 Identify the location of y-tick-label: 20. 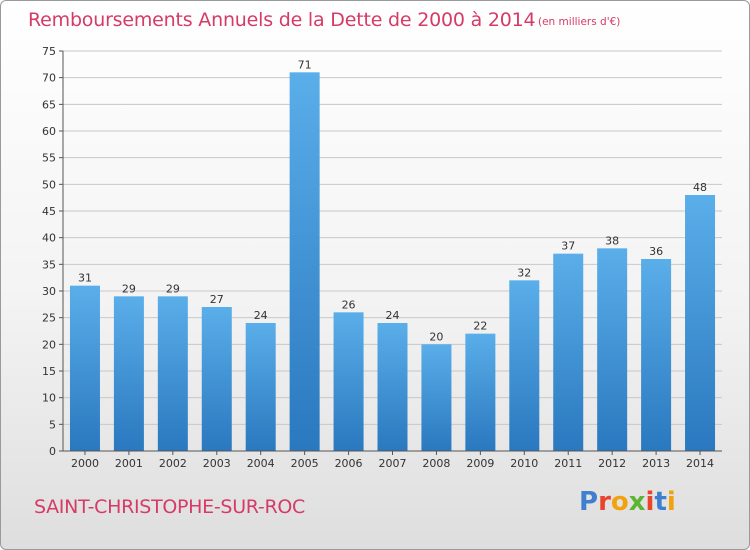
(49, 344).